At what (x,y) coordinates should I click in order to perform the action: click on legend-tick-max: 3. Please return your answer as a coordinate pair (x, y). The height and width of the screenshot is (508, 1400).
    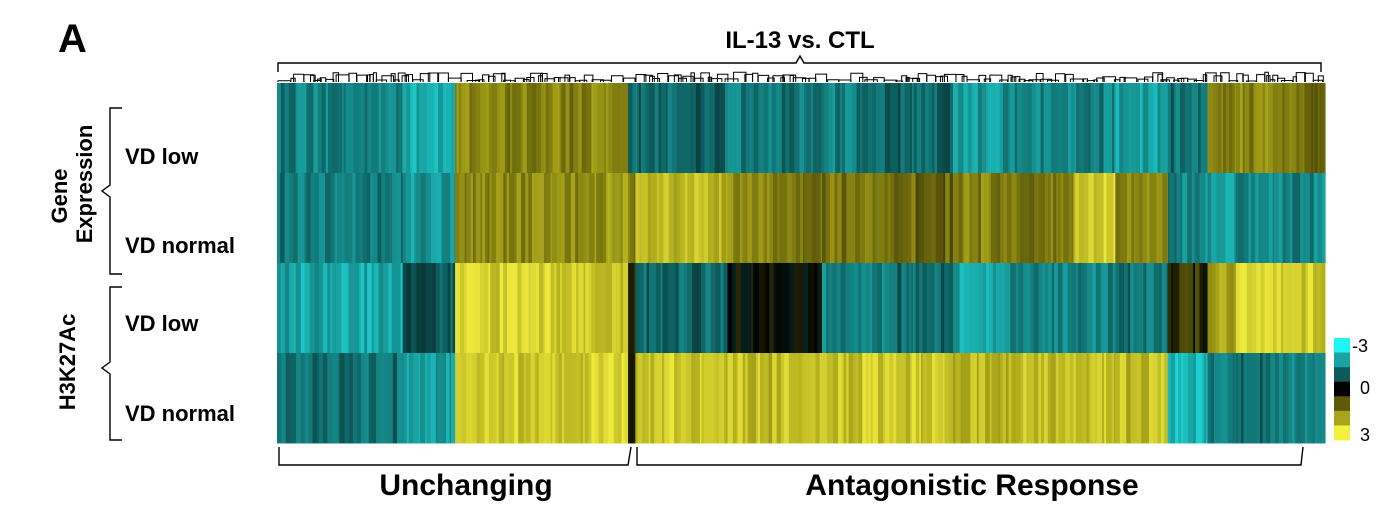
    Looking at the image, I should click on (1365, 435).